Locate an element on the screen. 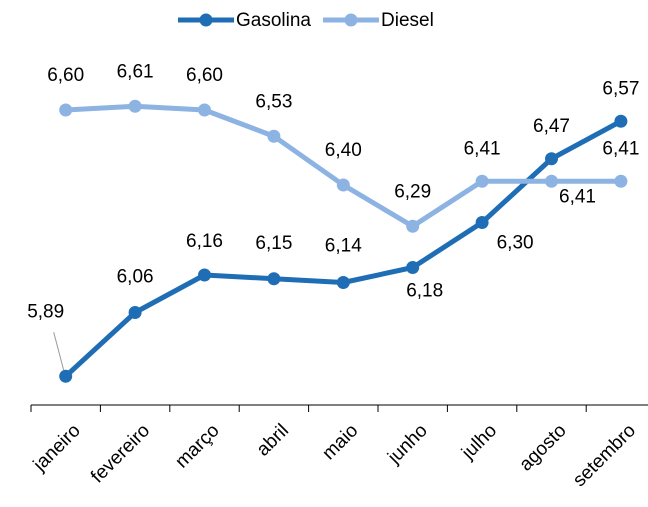 The height and width of the screenshot is (507, 648). leader-line is located at coordinates (59, 351).